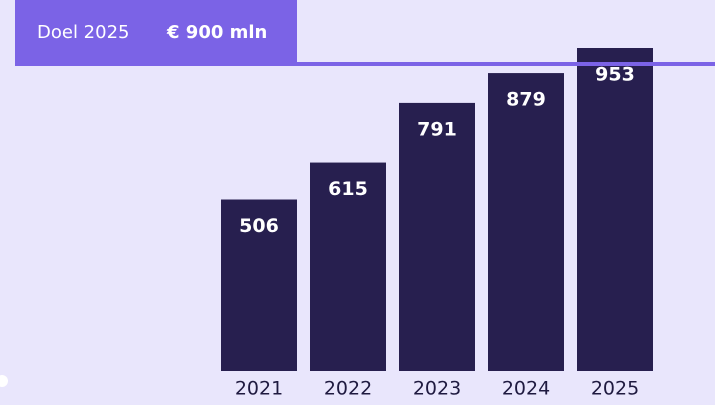 The width and height of the screenshot is (715, 405). Describe the element at coordinates (348, 389) in the screenshot. I see `x-tick-label: 2022` at that location.